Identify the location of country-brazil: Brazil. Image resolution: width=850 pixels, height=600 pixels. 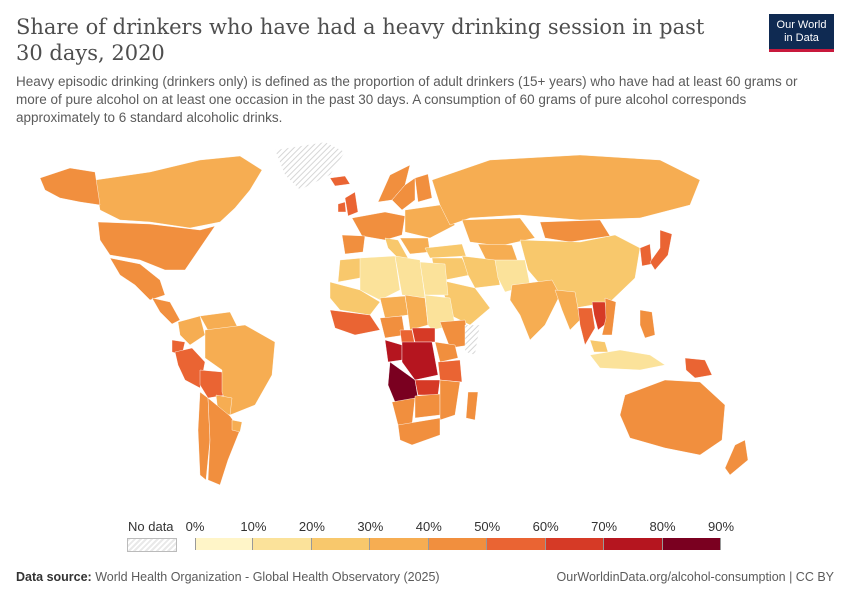
(240, 370).